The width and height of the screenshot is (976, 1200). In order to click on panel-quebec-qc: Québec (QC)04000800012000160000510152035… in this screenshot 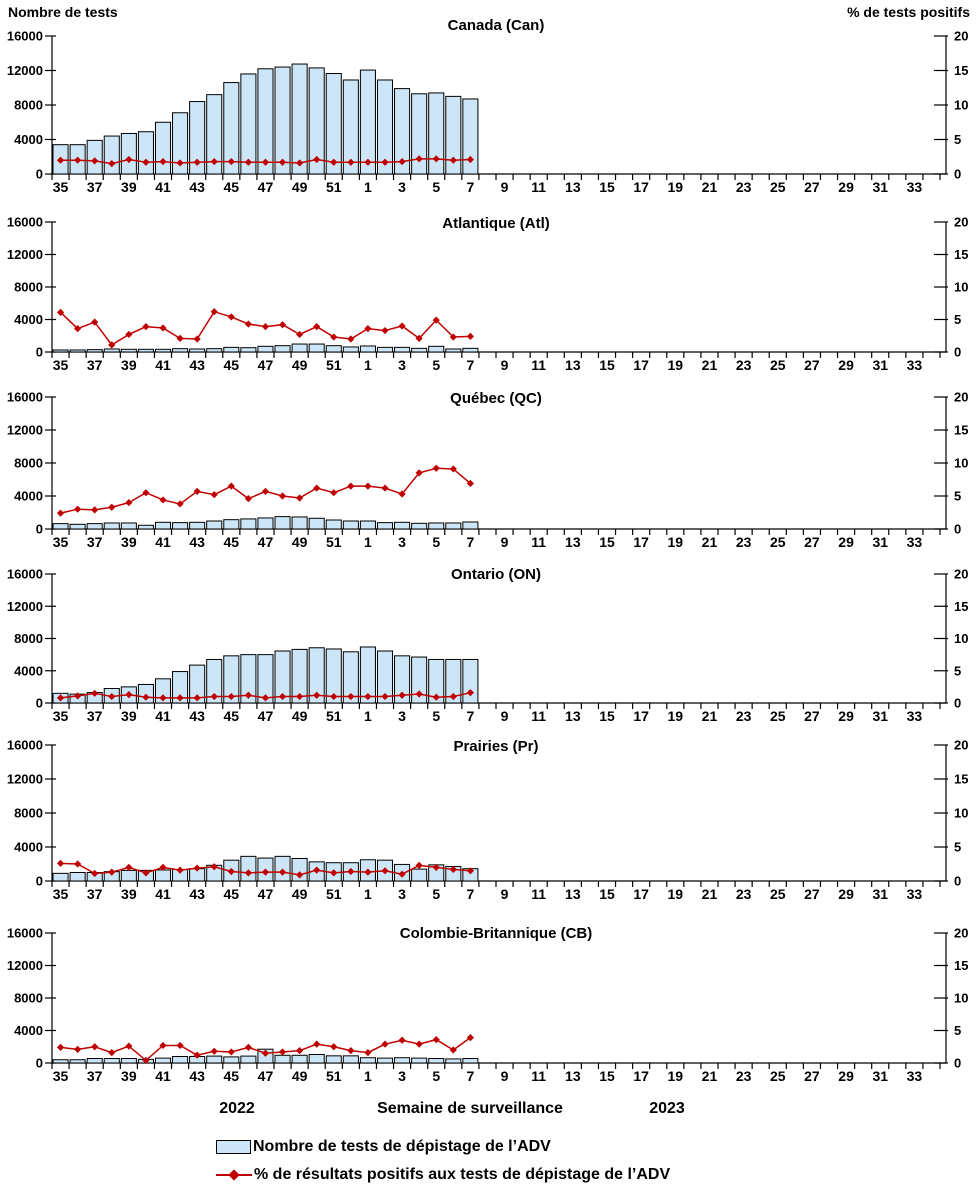, I will do `click(488, 470)`.